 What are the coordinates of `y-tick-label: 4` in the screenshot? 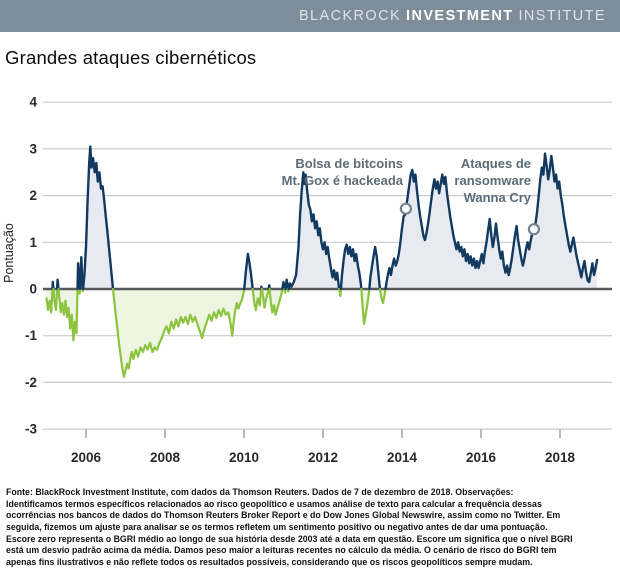 It's located at (33, 102).